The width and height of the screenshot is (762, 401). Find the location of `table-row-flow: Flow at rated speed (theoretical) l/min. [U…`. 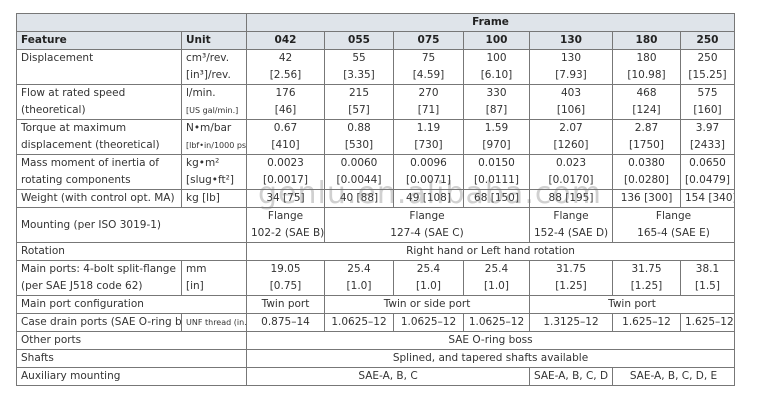

table-row-flow: Flow at rated speed (theoretical) l/min. [U… is located at coordinates (375, 102).